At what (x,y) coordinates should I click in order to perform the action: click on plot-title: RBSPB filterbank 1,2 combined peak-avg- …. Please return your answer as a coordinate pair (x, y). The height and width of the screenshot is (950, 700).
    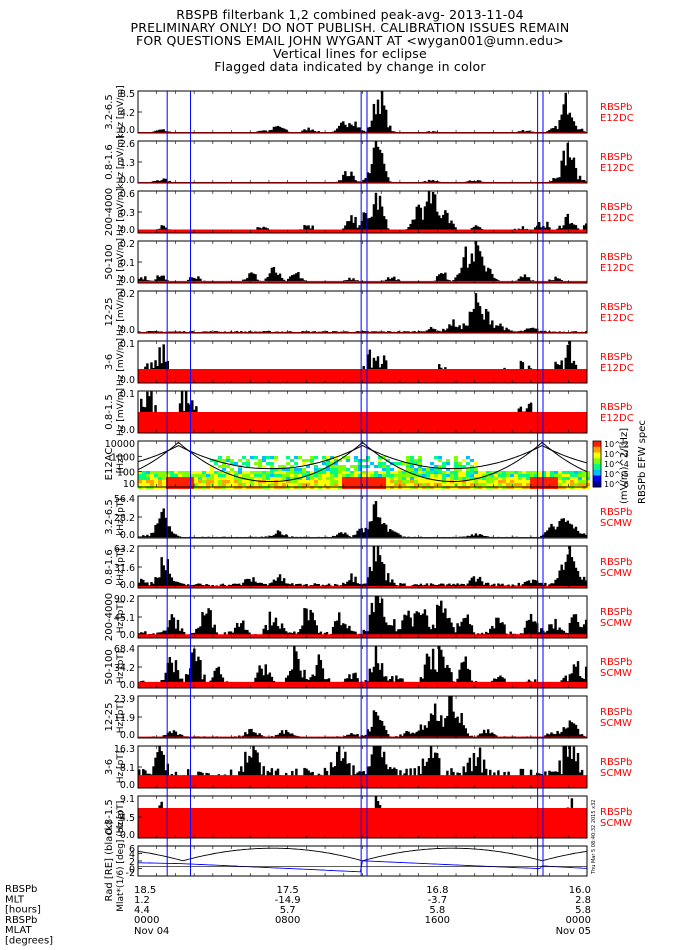
    Looking at the image, I should click on (350, 40).